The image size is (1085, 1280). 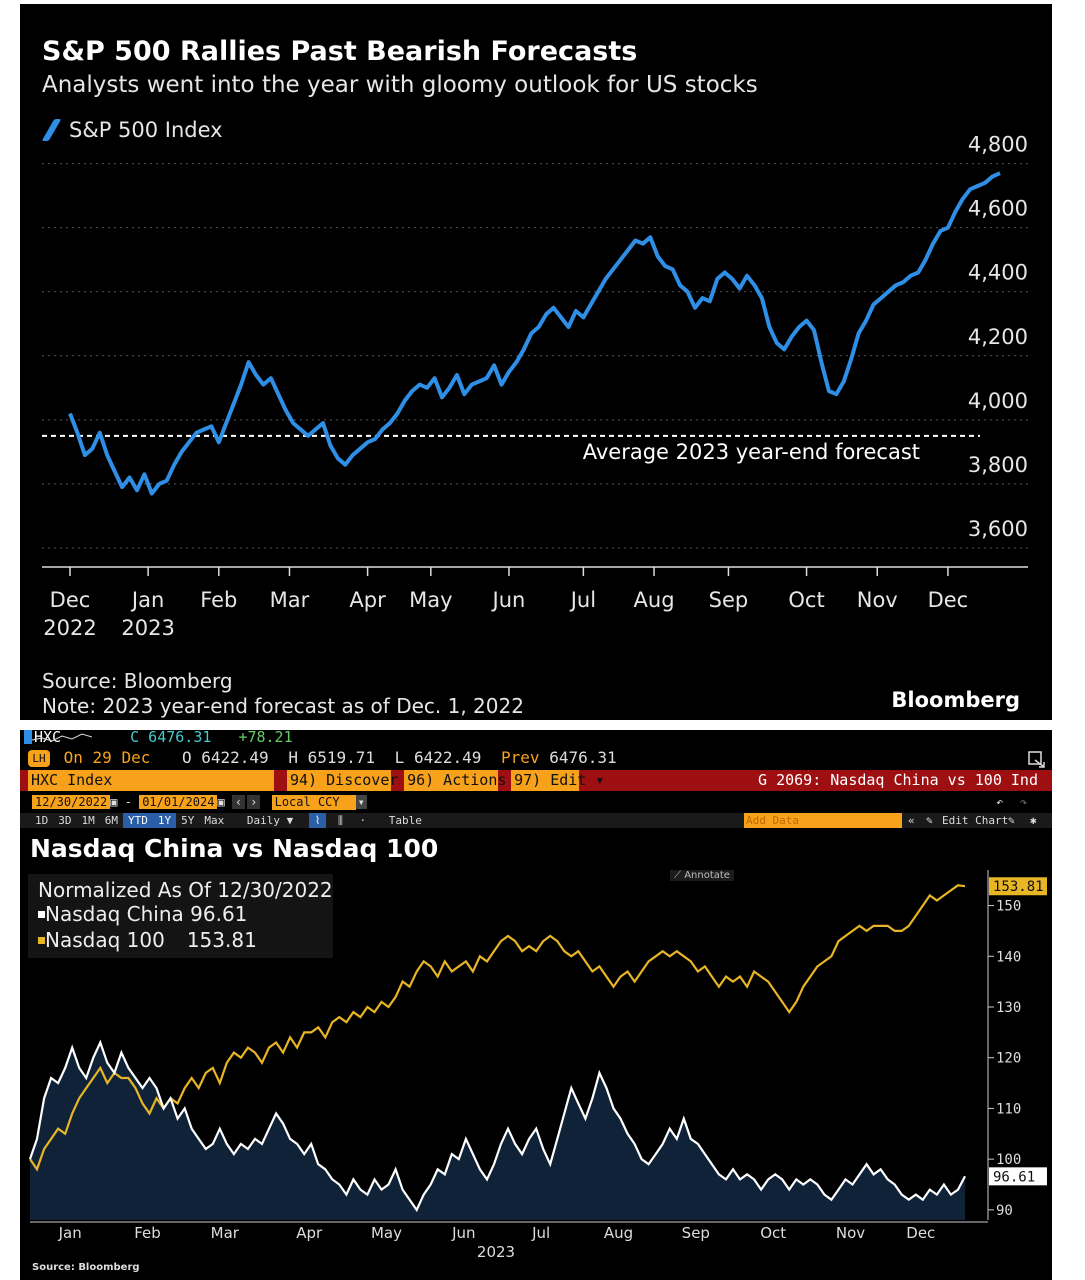 What do you see at coordinates (430, 600) in the screenshot?
I see `x-tick-label: May` at bounding box center [430, 600].